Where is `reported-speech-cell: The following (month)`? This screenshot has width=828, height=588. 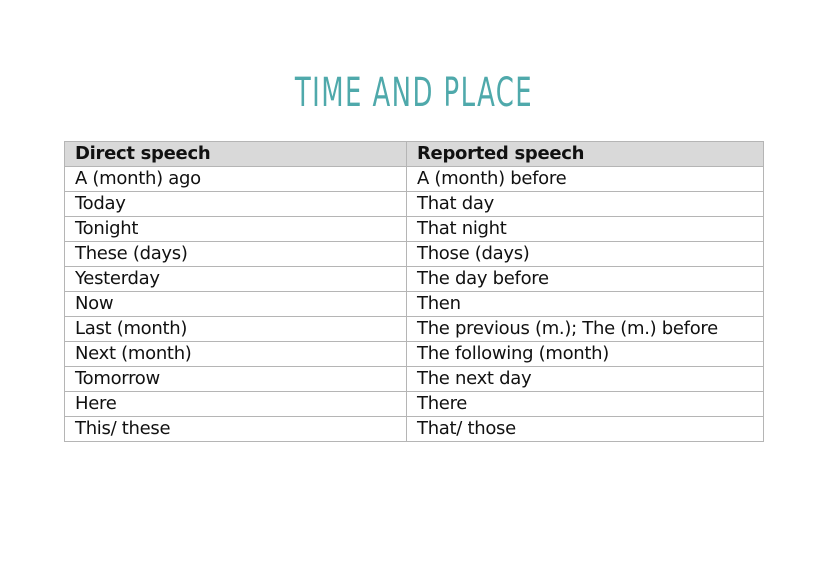 reported-speech-cell: The following (month) is located at coordinates (585, 354).